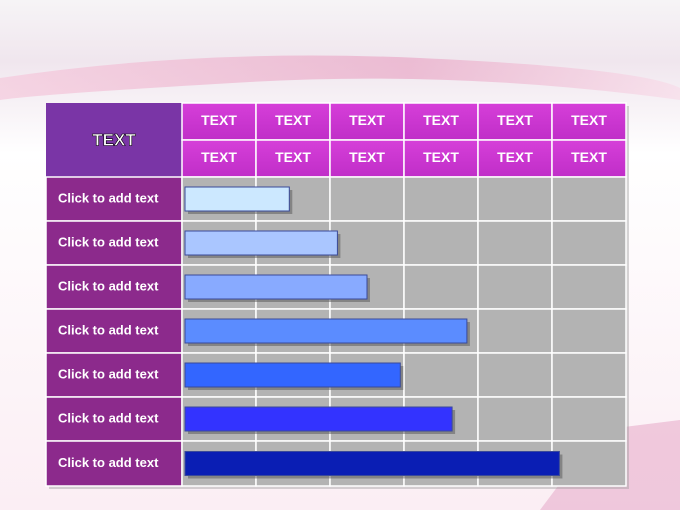 This screenshot has height=510, width=680. I want to click on corner-cell, so click(114, 140).